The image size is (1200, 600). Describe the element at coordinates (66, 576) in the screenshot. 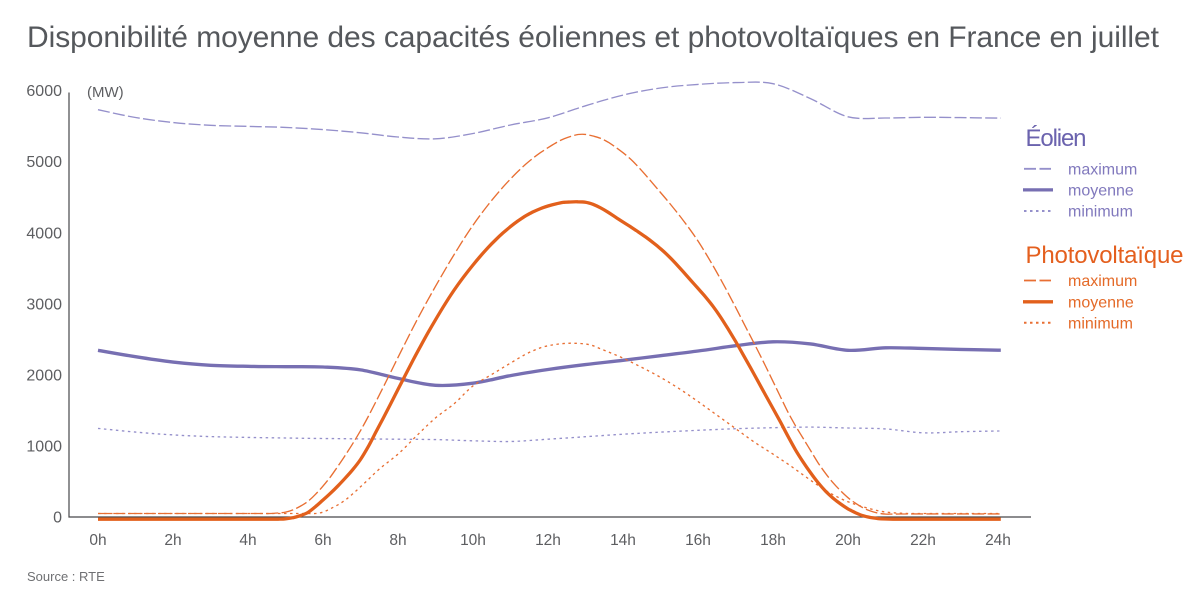

I see `svg-text: Source : RTE` at that location.